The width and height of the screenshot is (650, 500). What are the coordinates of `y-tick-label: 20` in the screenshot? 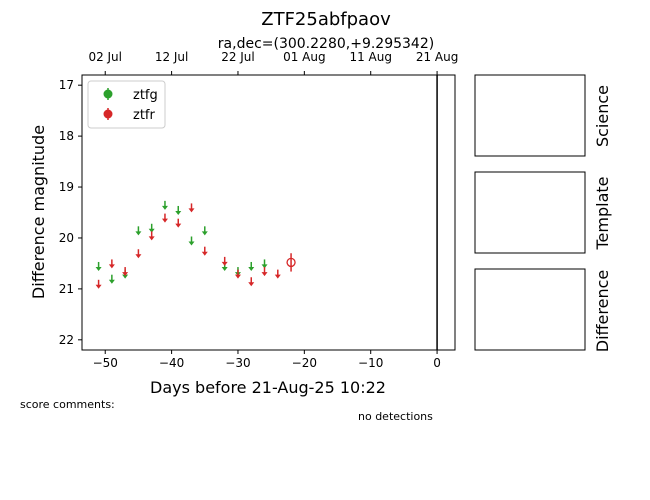 It's located at (66, 238).